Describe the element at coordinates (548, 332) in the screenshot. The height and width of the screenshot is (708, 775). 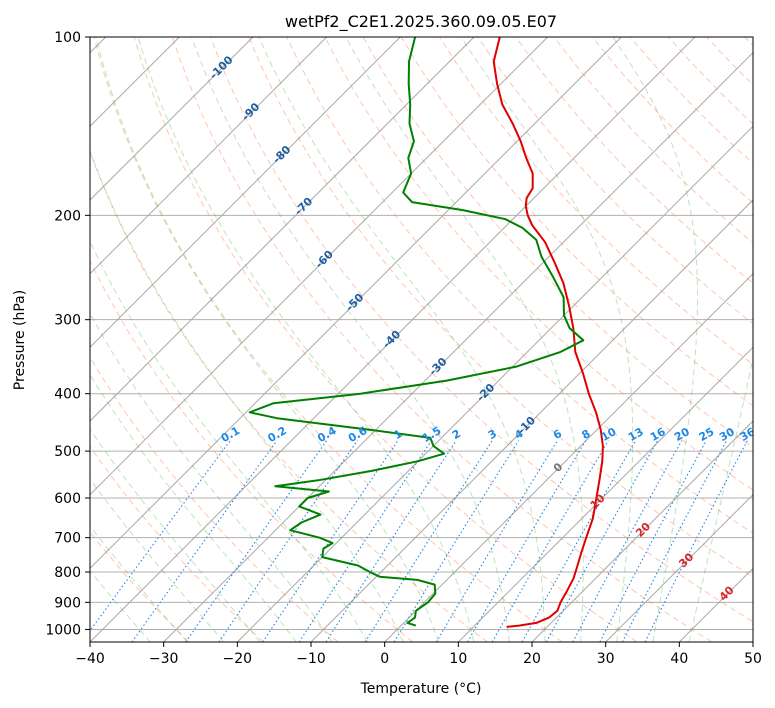
I see `temperature-profile-line` at that location.